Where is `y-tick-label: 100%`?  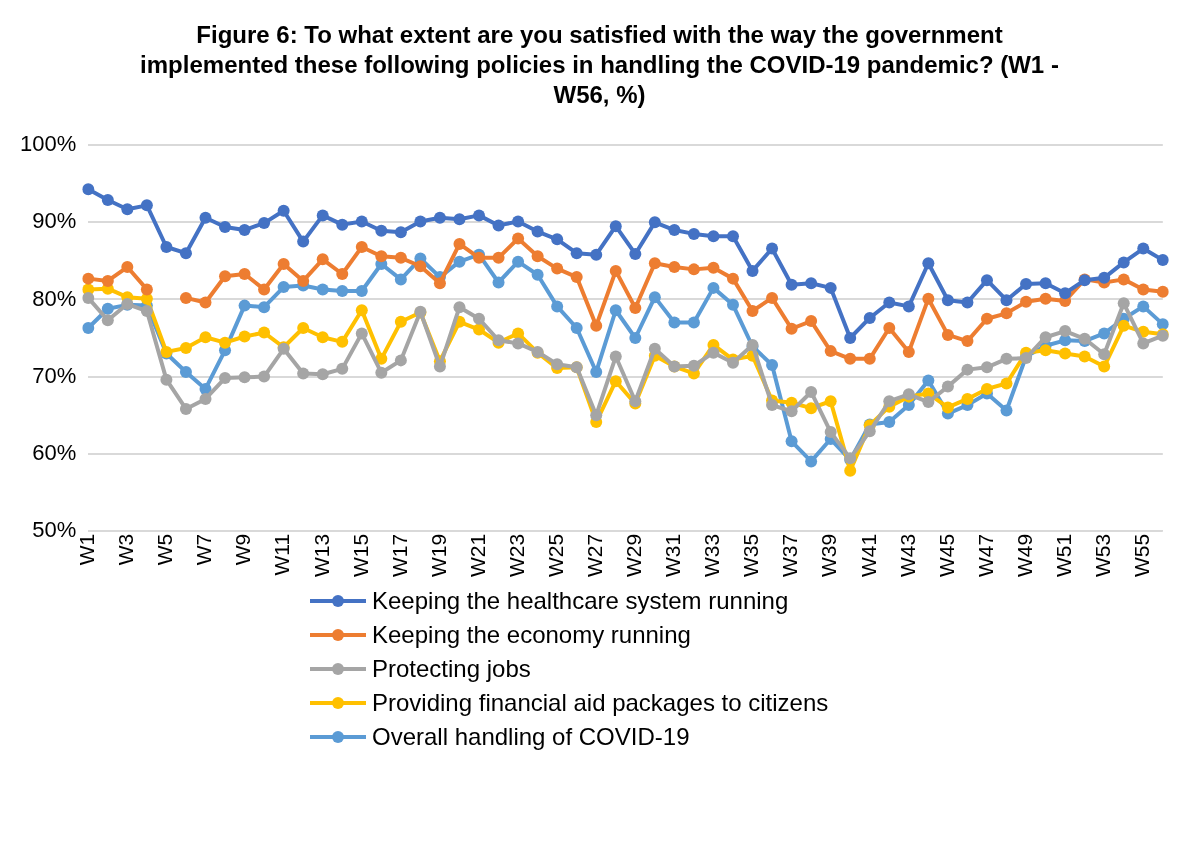
y-tick-label: 100% is located at coordinates (48, 144).